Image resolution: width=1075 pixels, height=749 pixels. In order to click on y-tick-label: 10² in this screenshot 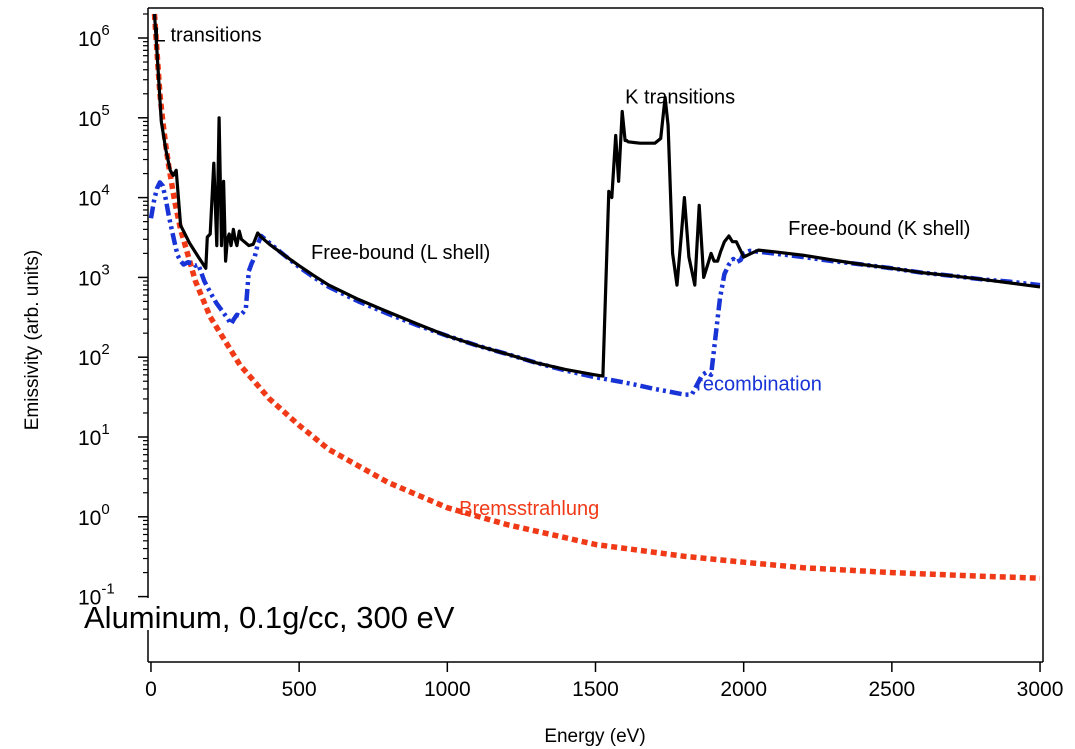, I will do `click(94, 355)`.